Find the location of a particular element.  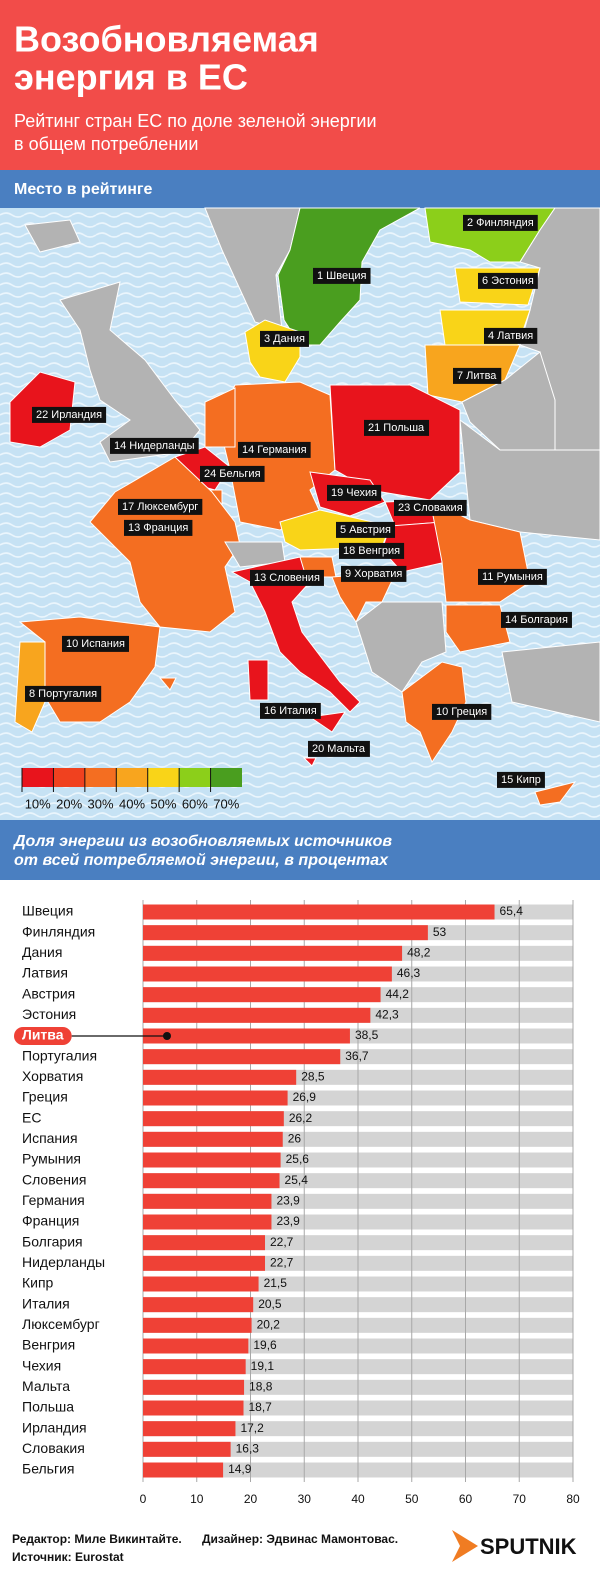

x-tick-label: 50 is located at coordinates (412, 1499).